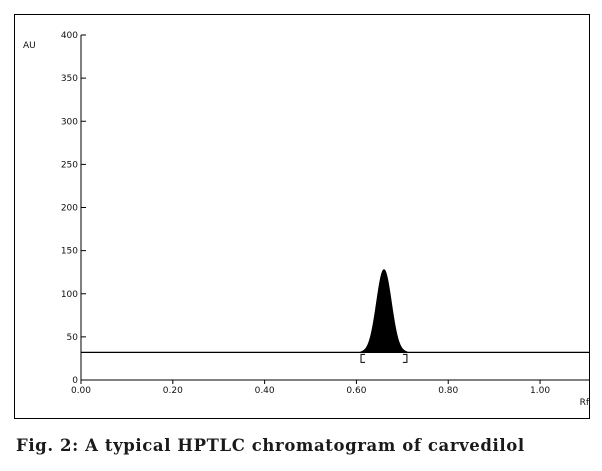 This screenshot has height=471, width=602. Describe the element at coordinates (29, 46) in the screenshot. I see `y-axis-label: AU` at that location.